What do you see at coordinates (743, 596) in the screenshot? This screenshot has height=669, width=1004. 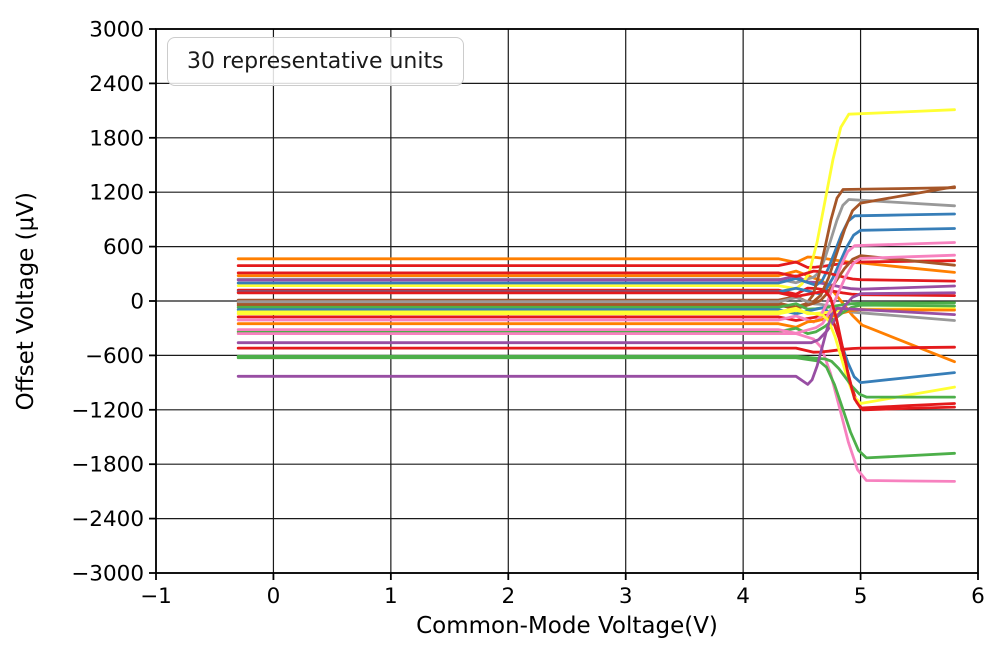 I see `x-tick-label: 4` at bounding box center [743, 596].